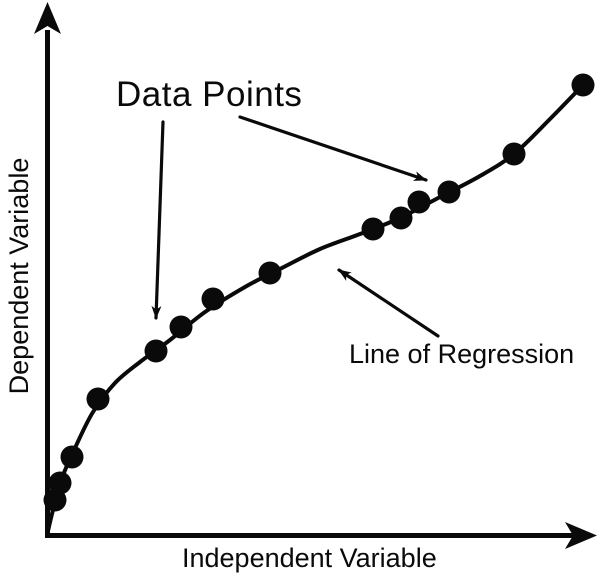 Image resolution: width=602 pixels, height=580 pixels. I want to click on x-axis-arrowhead-icon, so click(581, 535).